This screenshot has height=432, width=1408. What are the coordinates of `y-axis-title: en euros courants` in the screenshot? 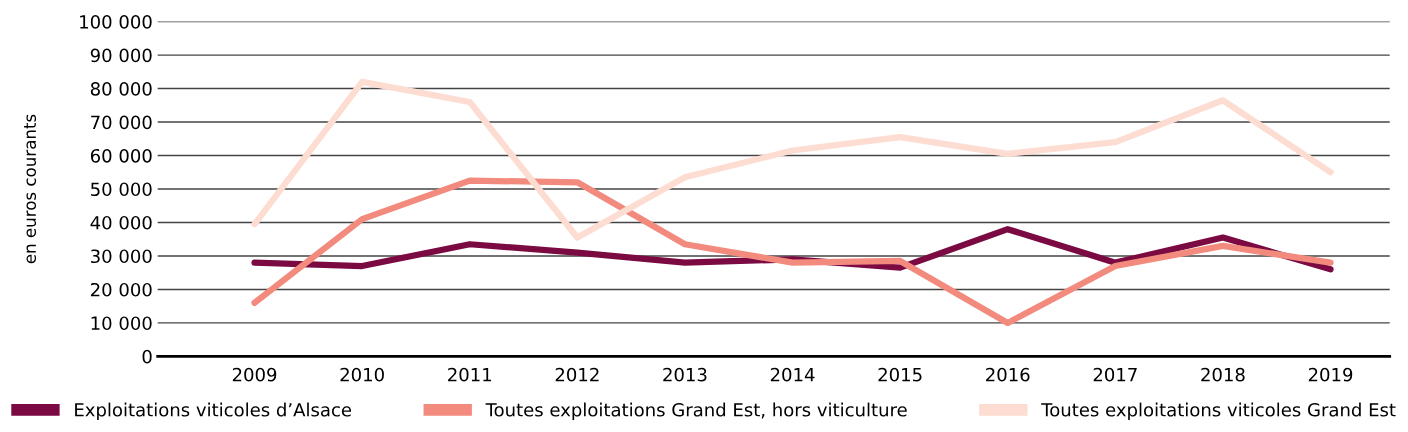 It's located at (30, 189).